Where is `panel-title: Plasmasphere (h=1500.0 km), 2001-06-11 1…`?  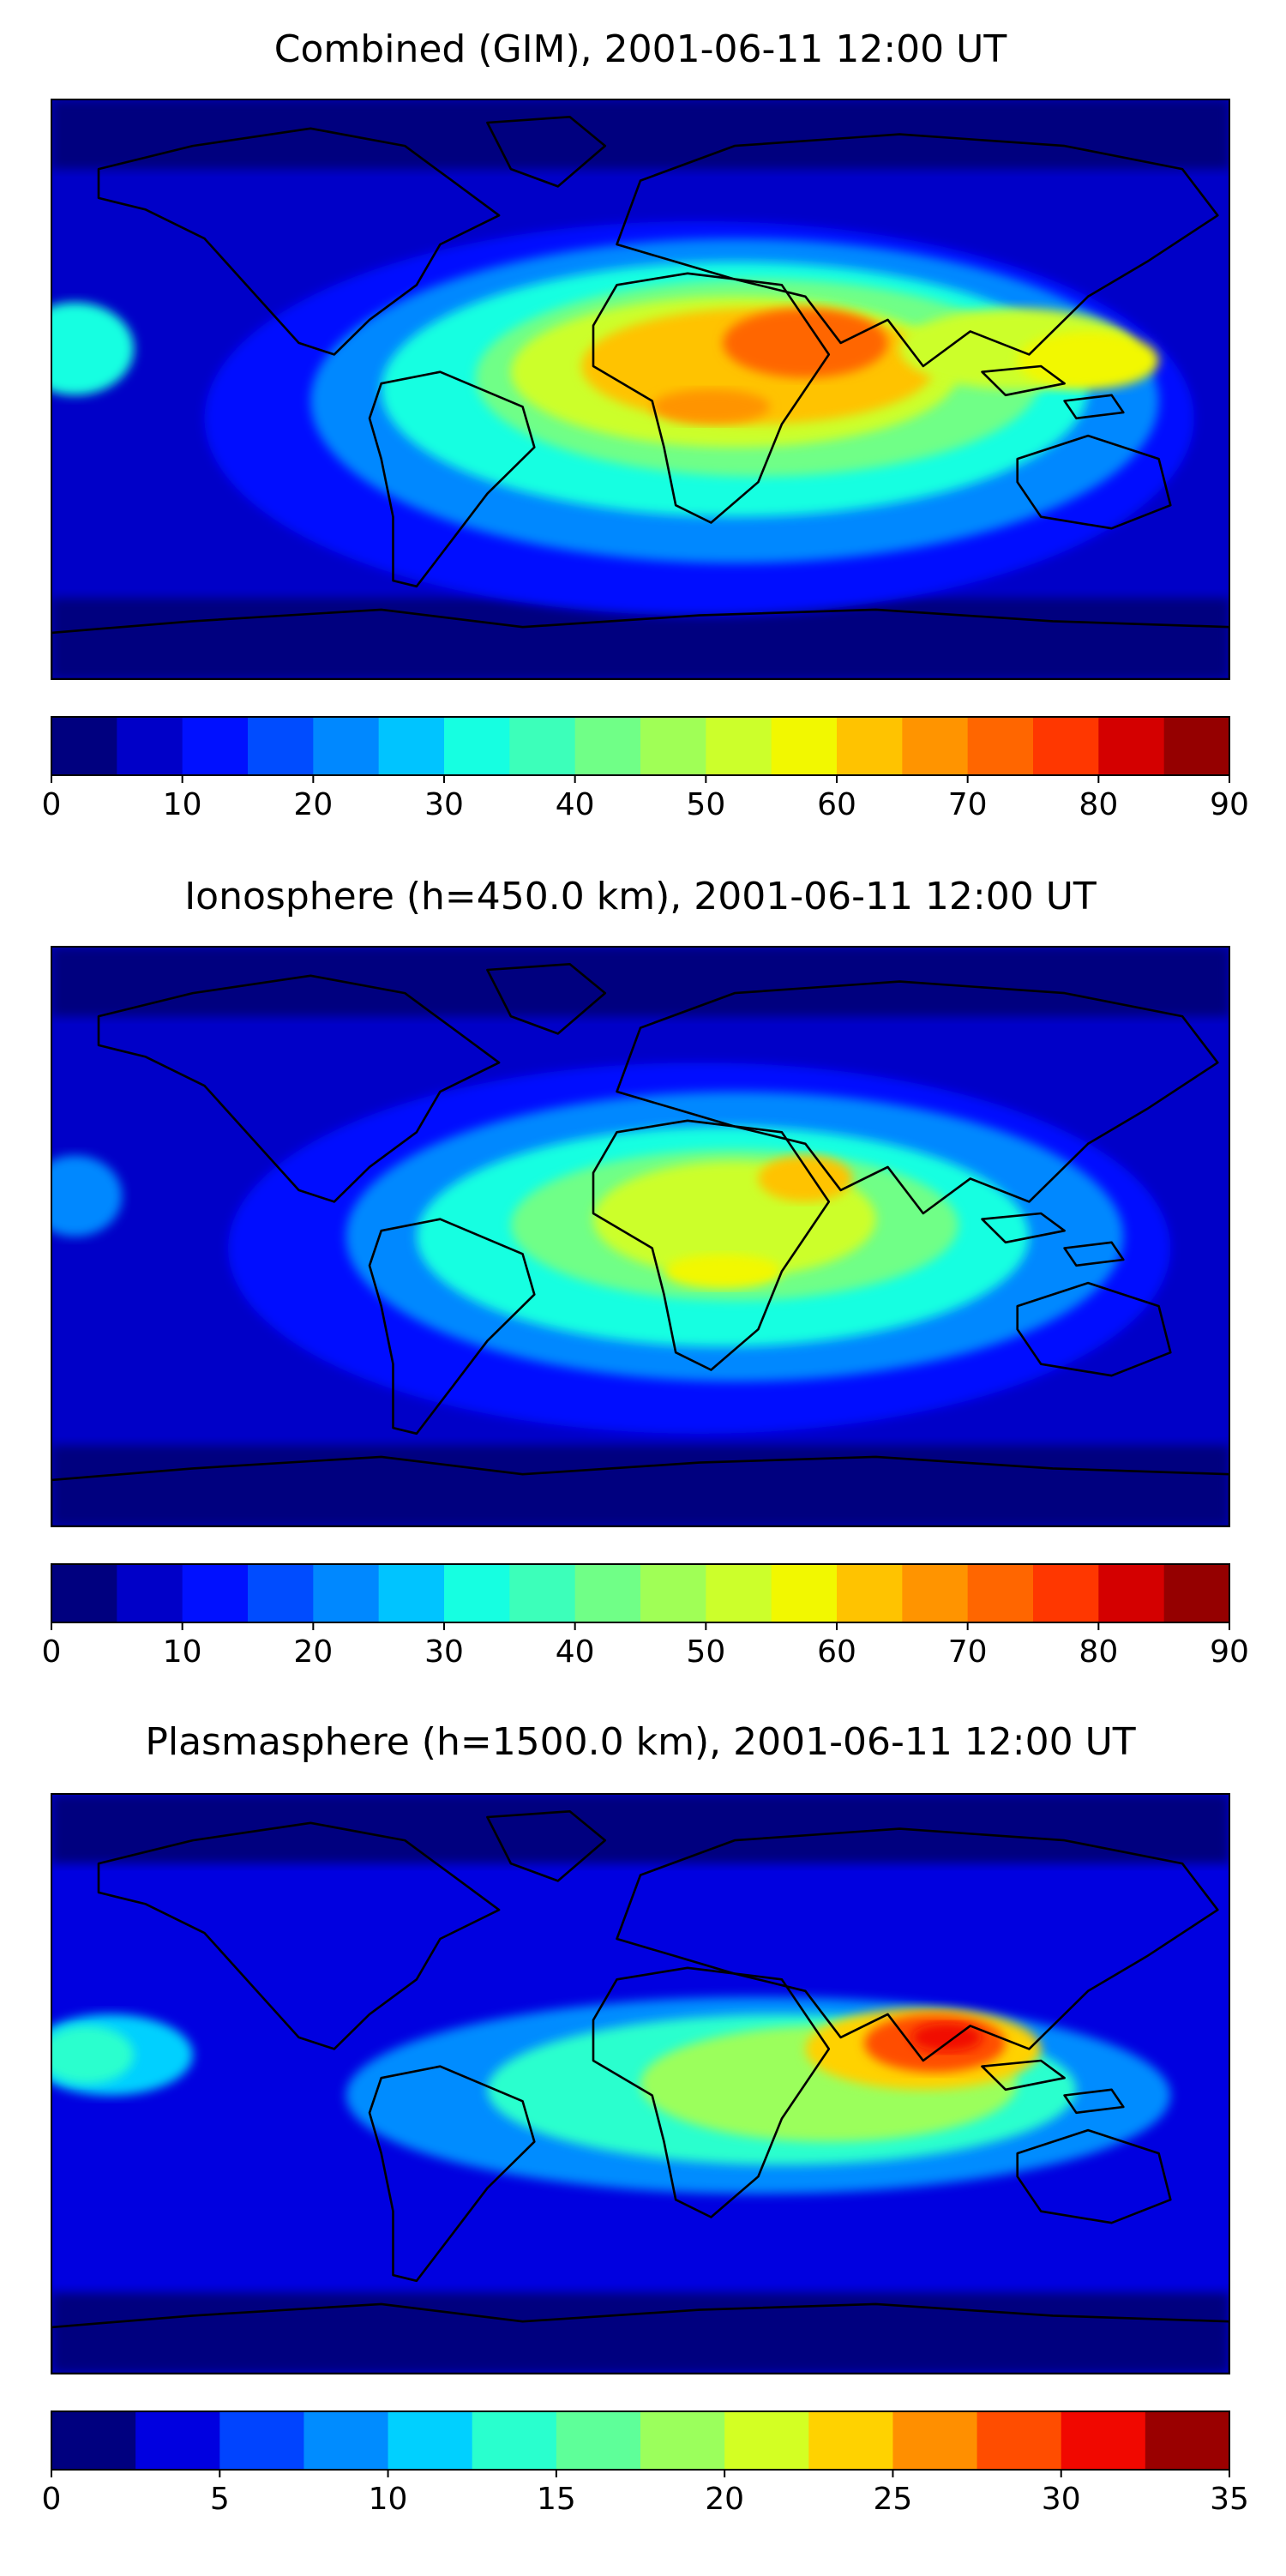 panel-title: Plasmasphere (h=1500.0 km), 2001-06-11 1… is located at coordinates (640, 1742).